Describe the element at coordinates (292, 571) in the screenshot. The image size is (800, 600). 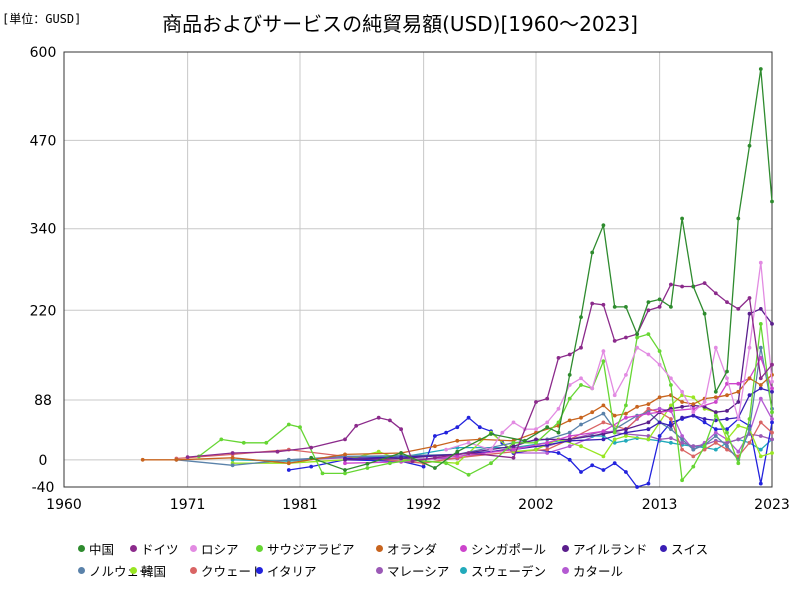
I see `legend-label: イタリア` at that location.